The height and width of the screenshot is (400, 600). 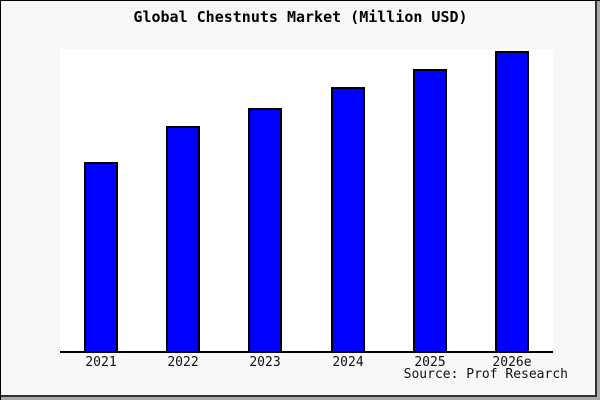 I want to click on bar-2022, so click(x=183, y=238).